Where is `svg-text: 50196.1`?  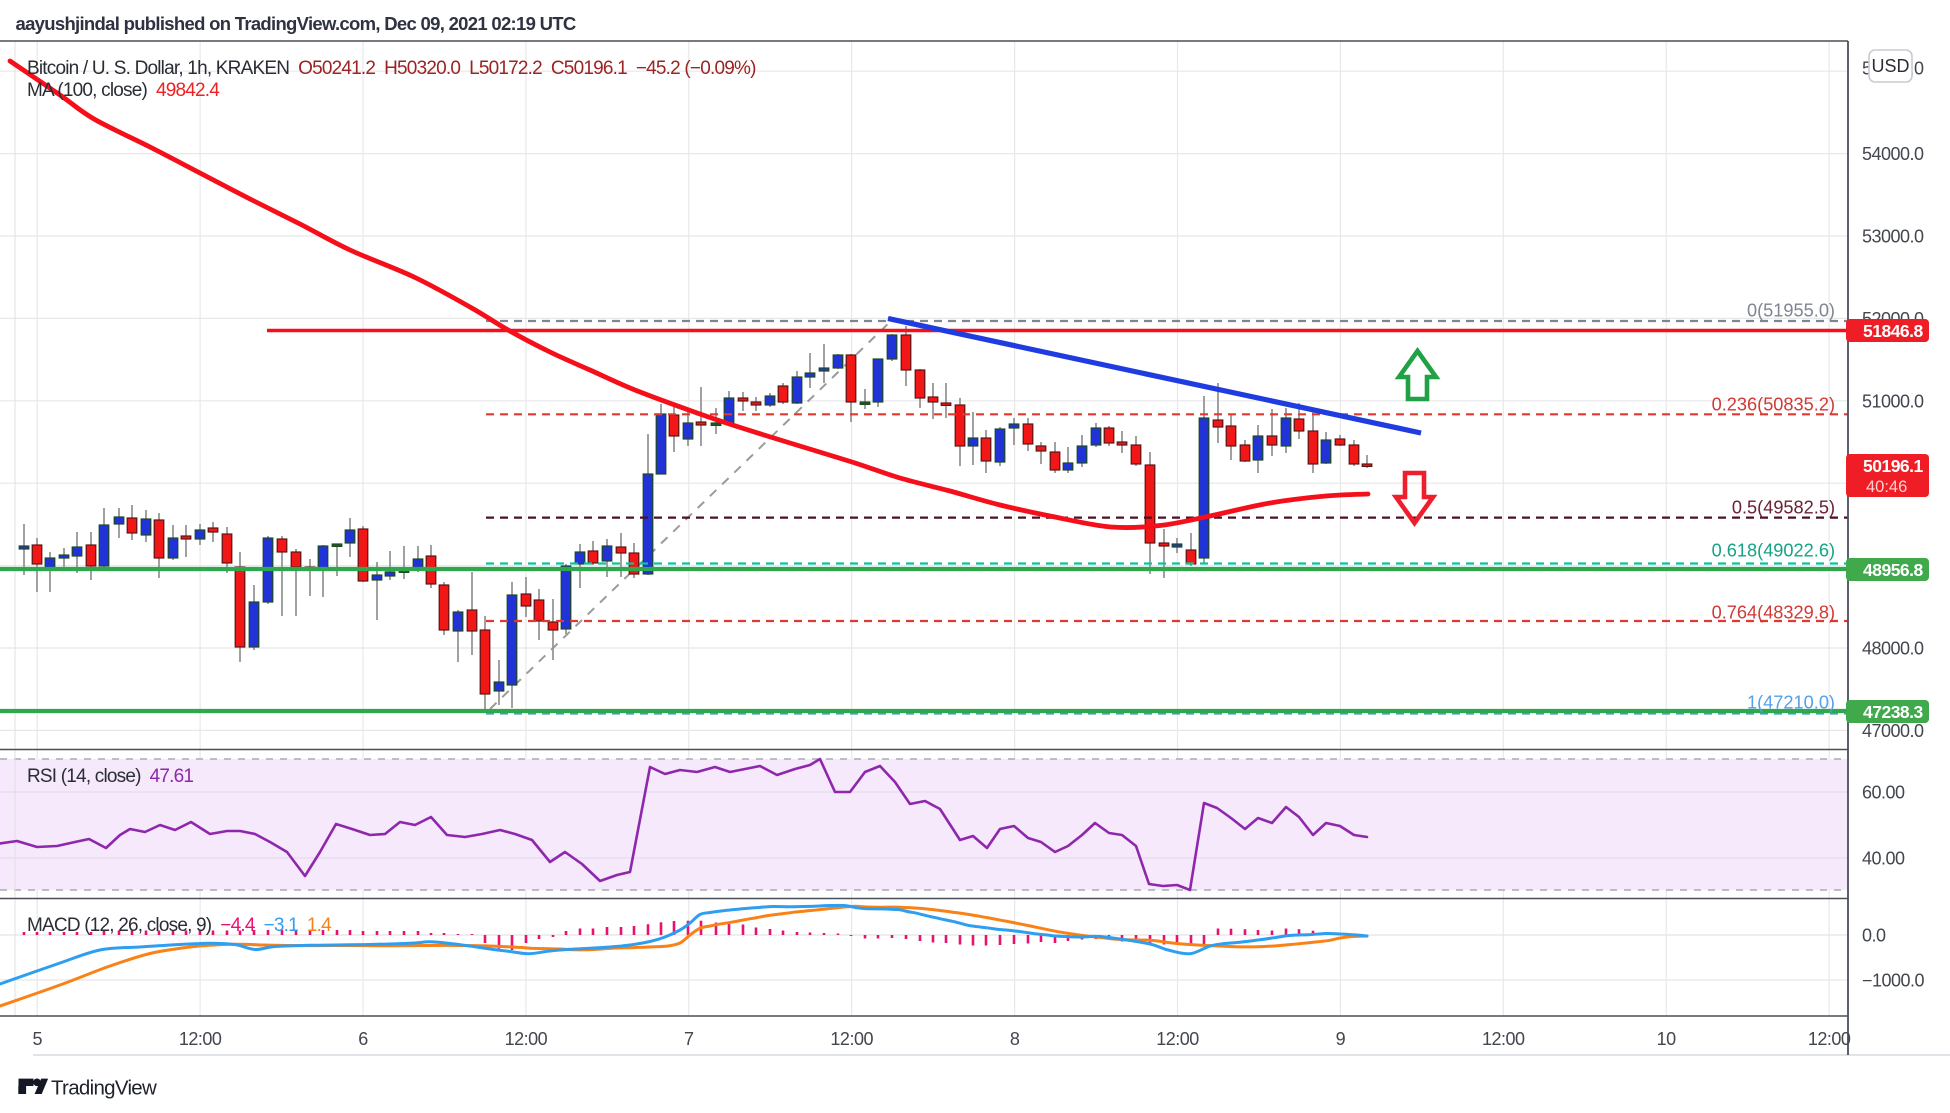 svg-text: 50196.1 is located at coordinates (1893, 466).